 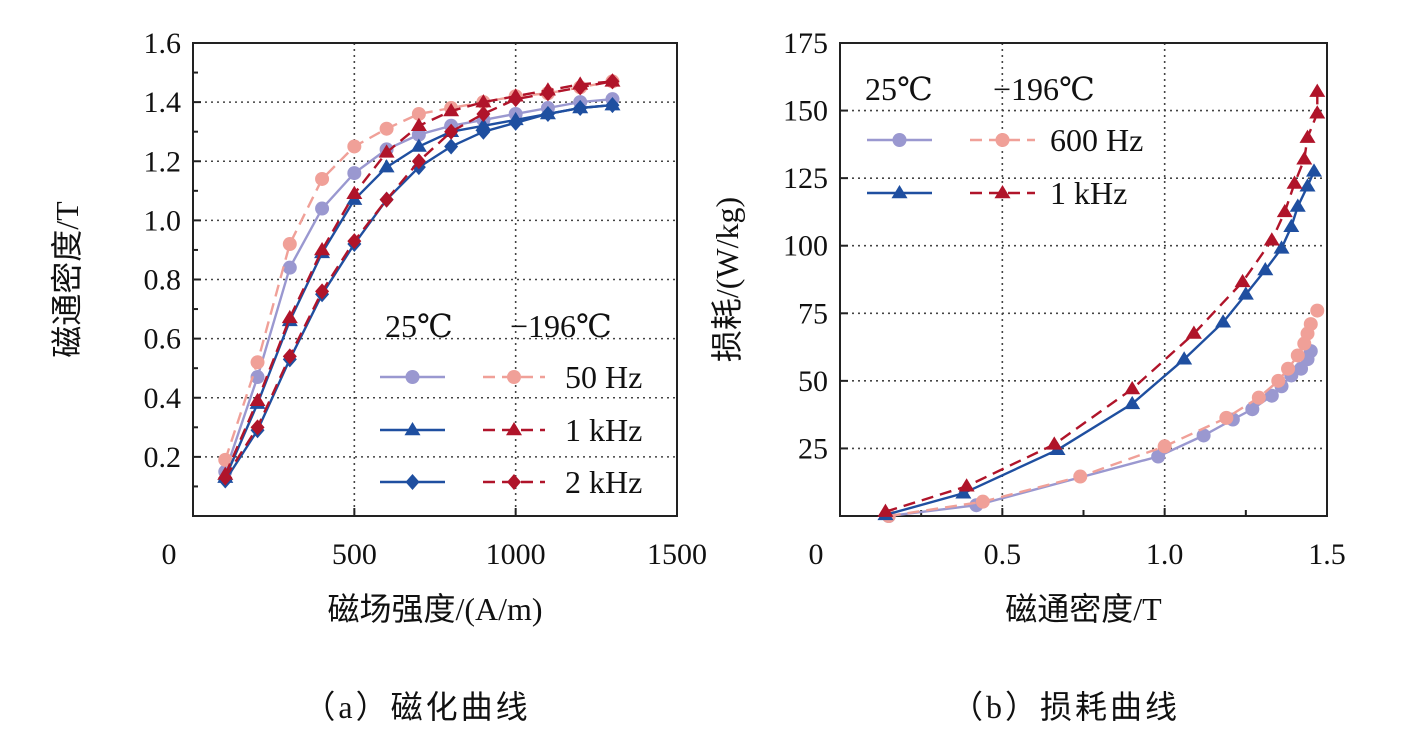 What do you see at coordinates (813, 448) in the screenshot?
I see `y-tick-label: 25` at bounding box center [813, 448].